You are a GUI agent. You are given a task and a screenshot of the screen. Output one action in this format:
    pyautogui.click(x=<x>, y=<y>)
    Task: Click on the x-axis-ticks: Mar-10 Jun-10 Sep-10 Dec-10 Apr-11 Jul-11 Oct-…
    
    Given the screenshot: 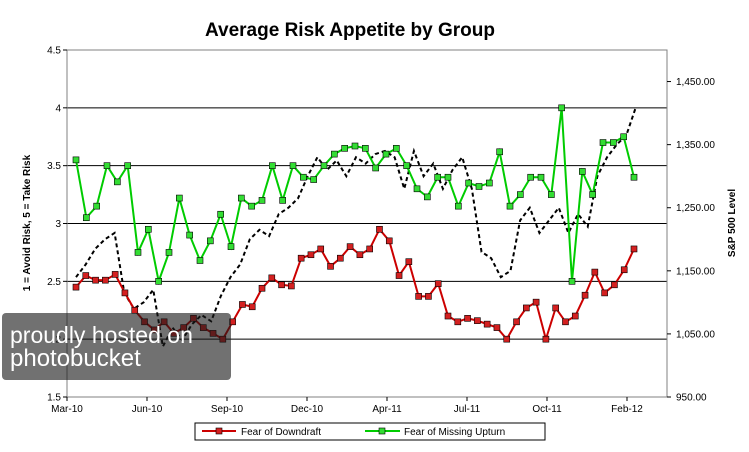 What is the action you would take?
    pyautogui.click(x=347, y=406)
    